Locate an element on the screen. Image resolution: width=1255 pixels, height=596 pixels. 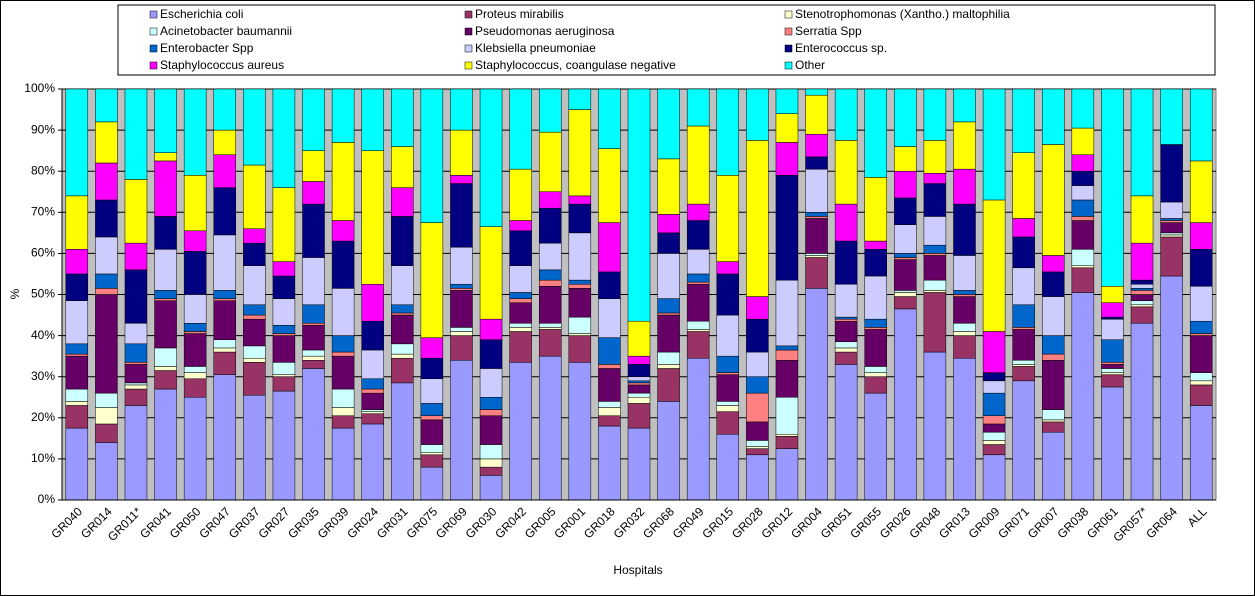
y-tick-label: 70% is located at coordinates (43, 211).